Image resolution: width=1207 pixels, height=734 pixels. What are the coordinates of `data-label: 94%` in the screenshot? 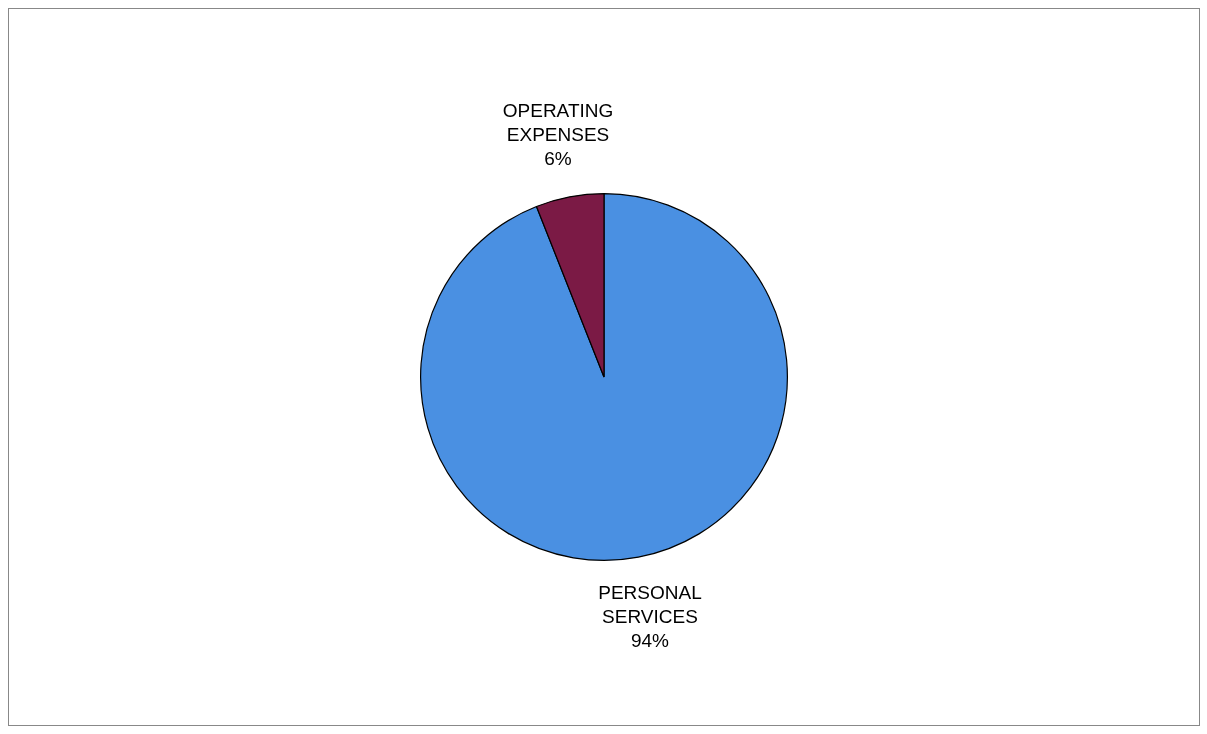 It's located at (650, 641).